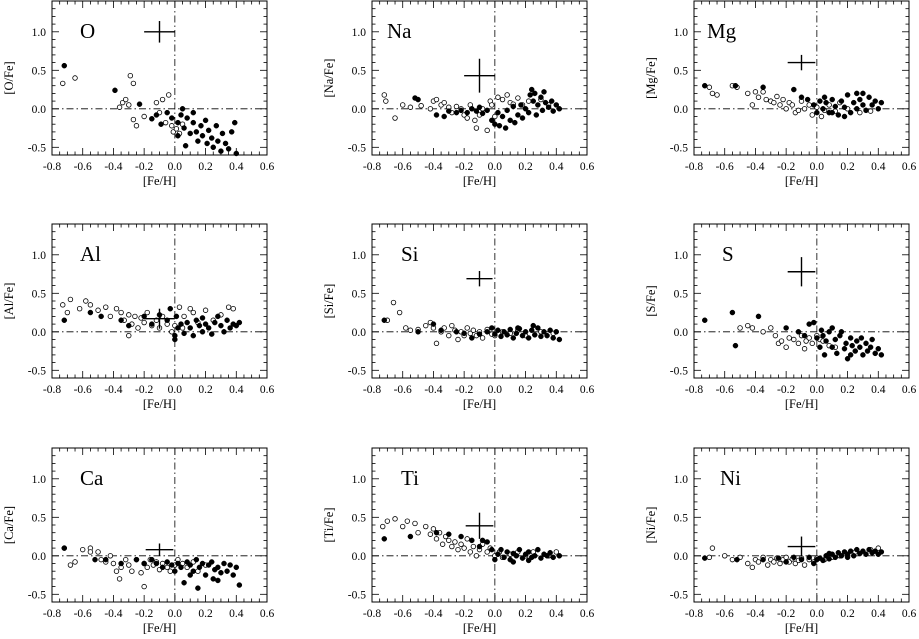 The height and width of the screenshot is (639, 919). What do you see at coordinates (495, 390) in the screenshot?
I see `x-tick-label: 0.0` at bounding box center [495, 390].